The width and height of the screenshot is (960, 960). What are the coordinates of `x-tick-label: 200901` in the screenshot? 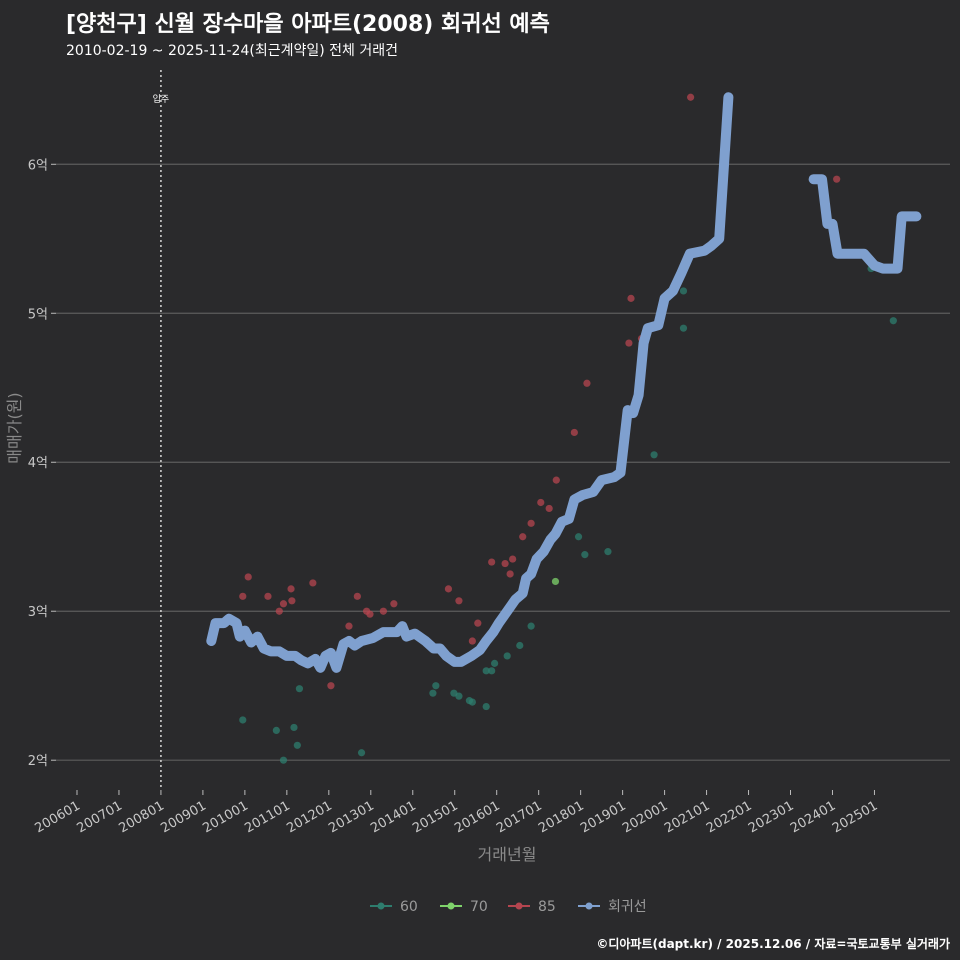 It's located at (183, 817).